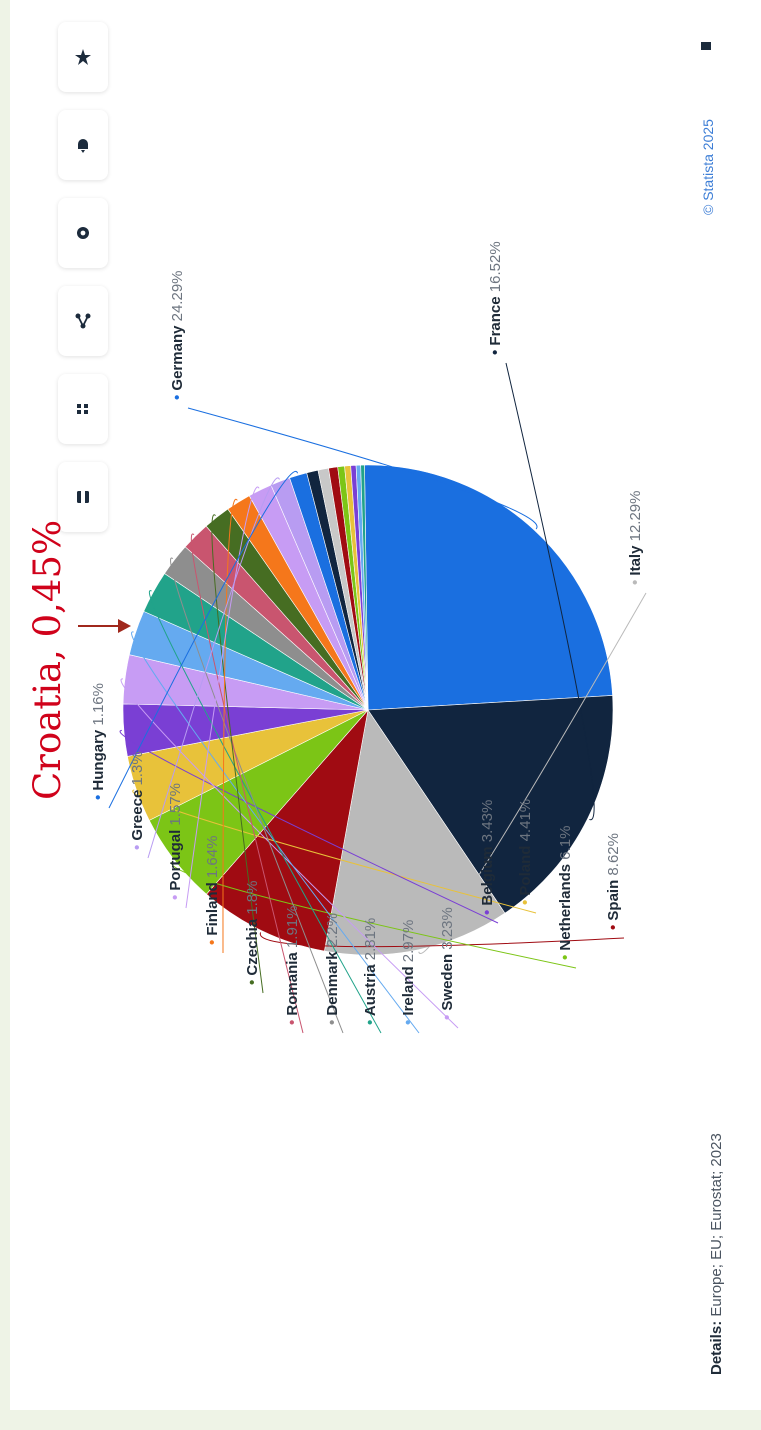 Image resolution: width=761 pixels, height=1430 pixels. What do you see at coordinates (635, 516) in the screenshot?
I see `slice-label-value: 12.29%` at bounding box center [635, 516].